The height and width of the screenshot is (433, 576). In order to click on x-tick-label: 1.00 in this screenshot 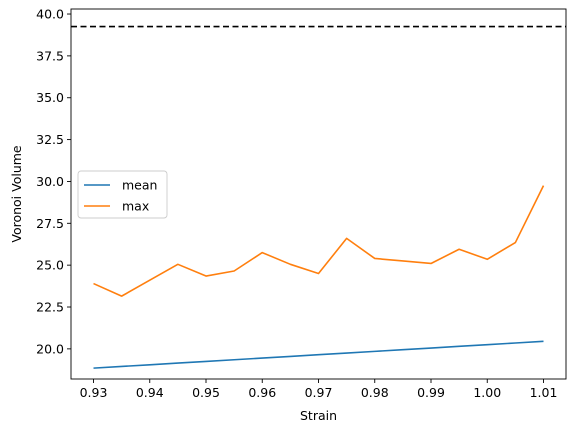, I will do `click(487, 392)`.